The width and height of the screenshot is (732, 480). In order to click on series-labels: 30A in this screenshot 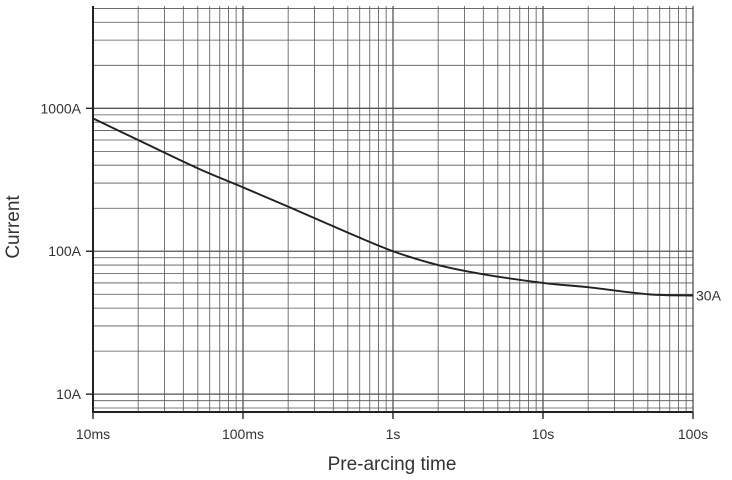, I will do `click(709, 296)`.